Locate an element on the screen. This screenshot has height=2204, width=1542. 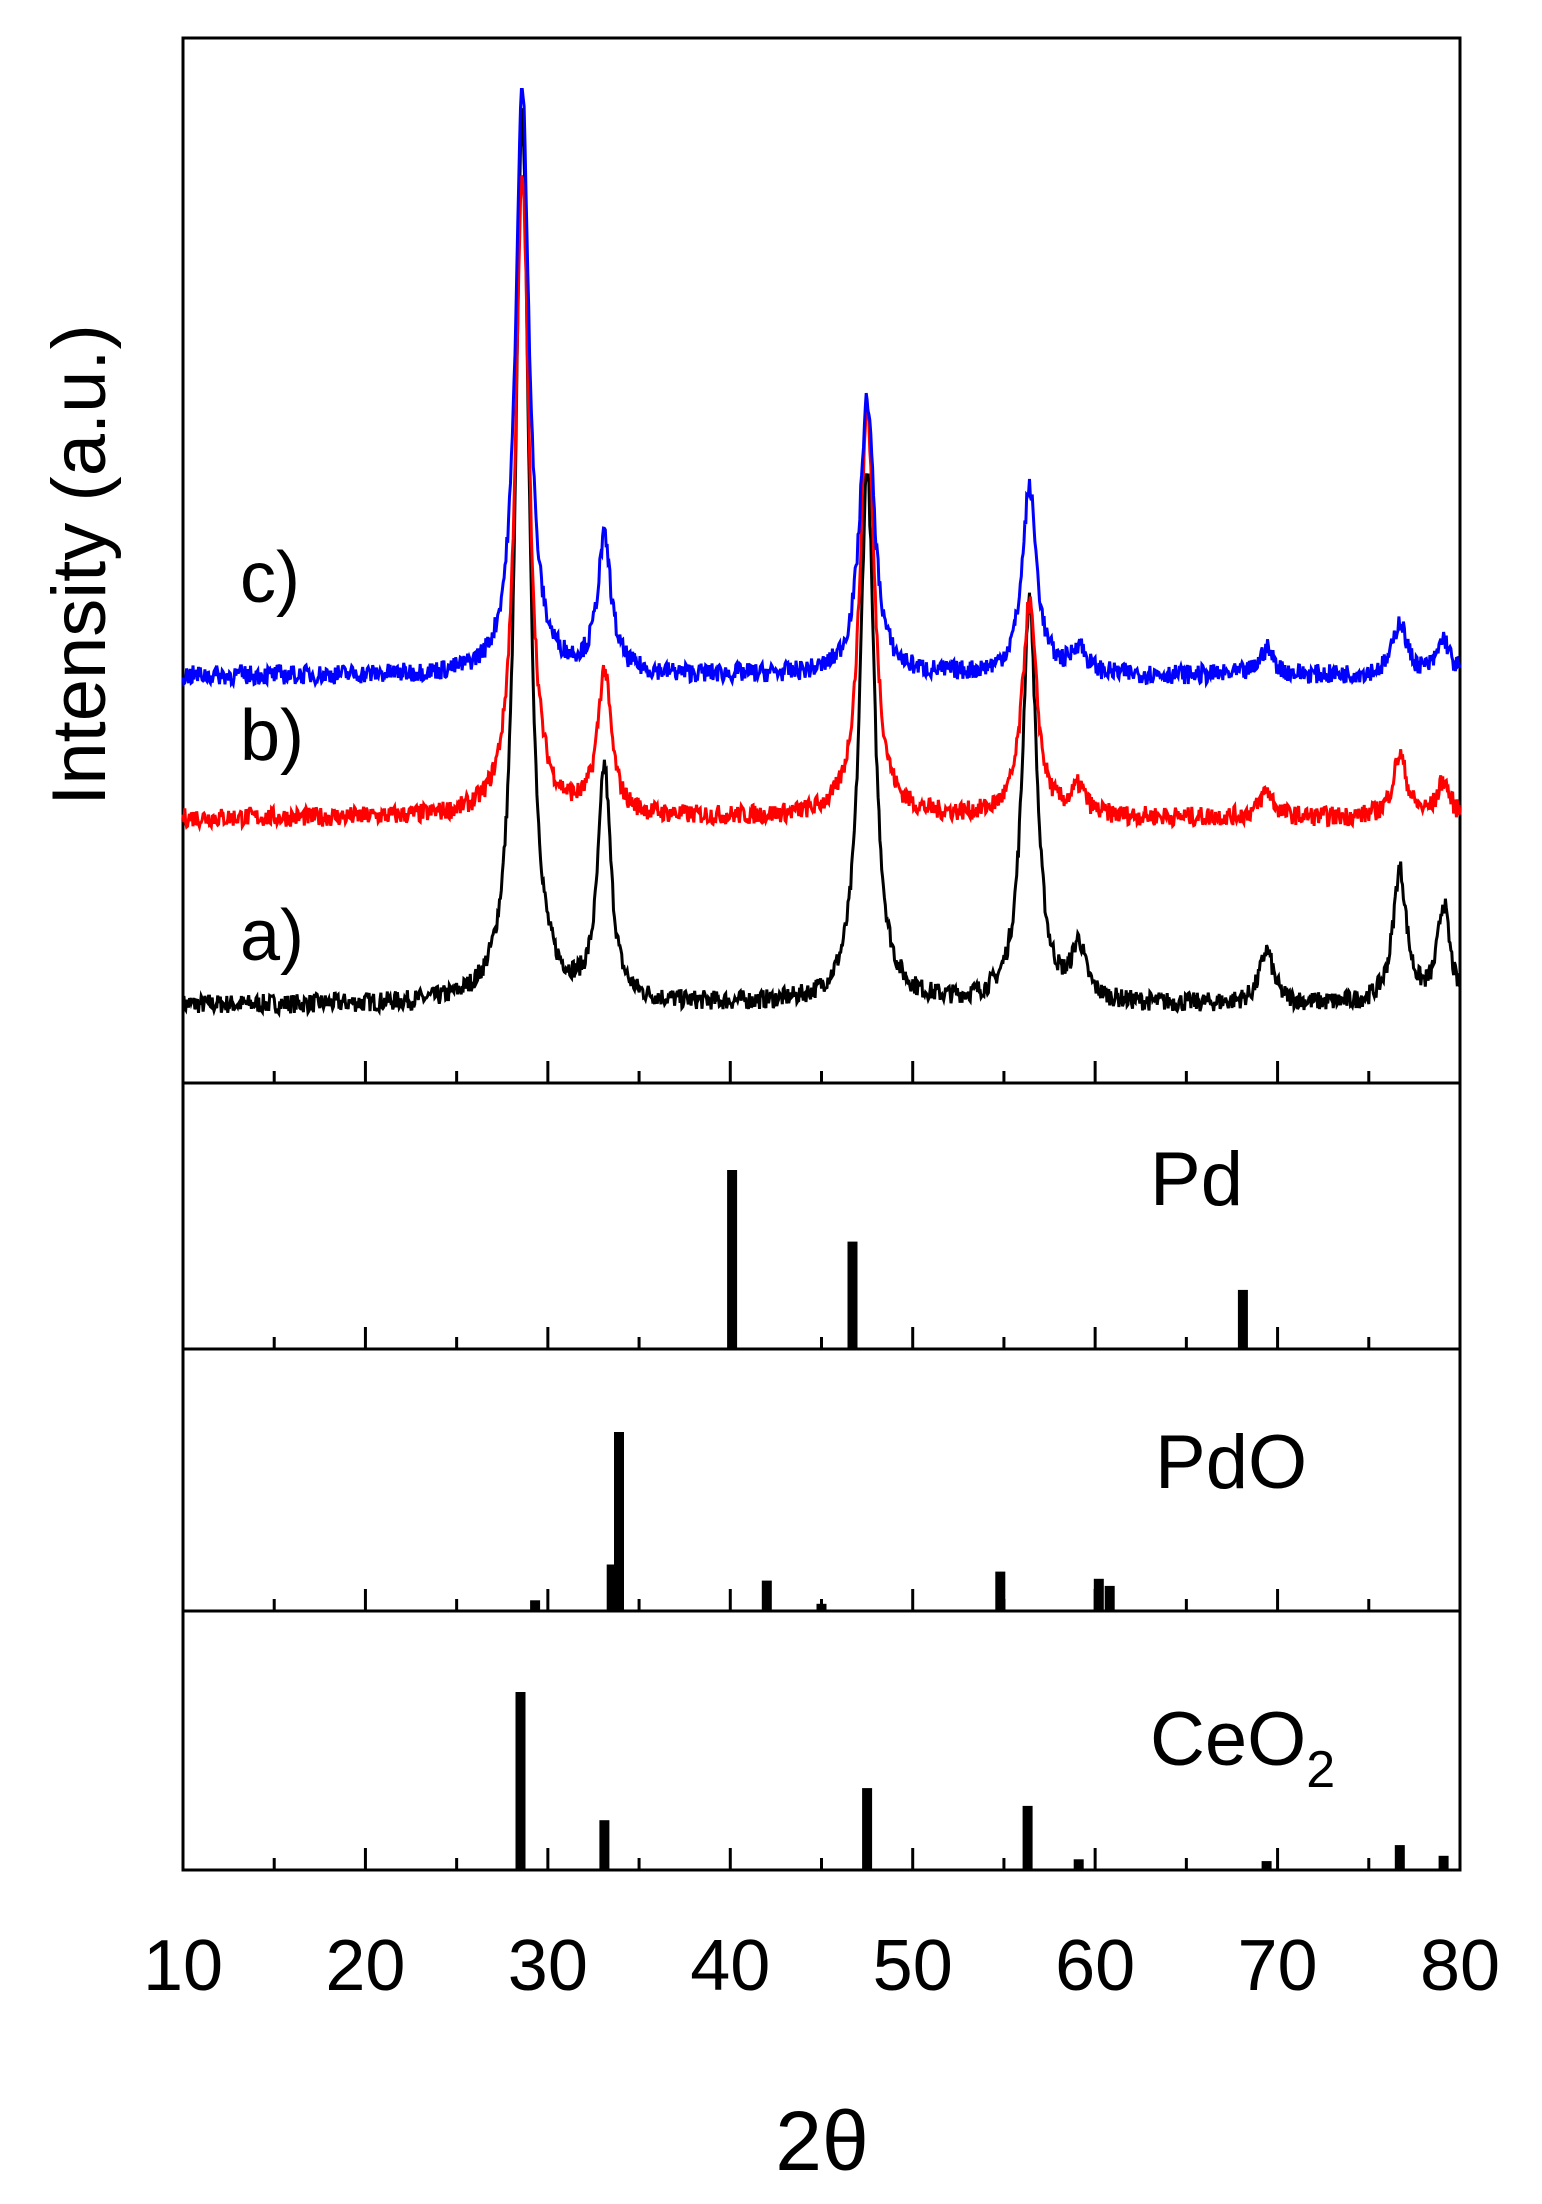
x-tick-label: 70 is located at coordinates (1278, 1966).